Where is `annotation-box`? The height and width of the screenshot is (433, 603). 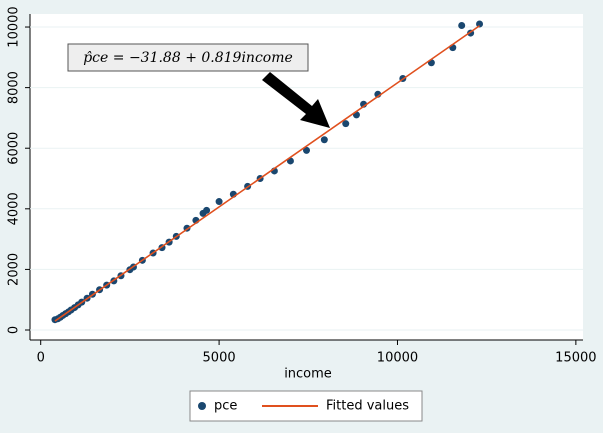
annotation-box is located at coordinates (188, 57).